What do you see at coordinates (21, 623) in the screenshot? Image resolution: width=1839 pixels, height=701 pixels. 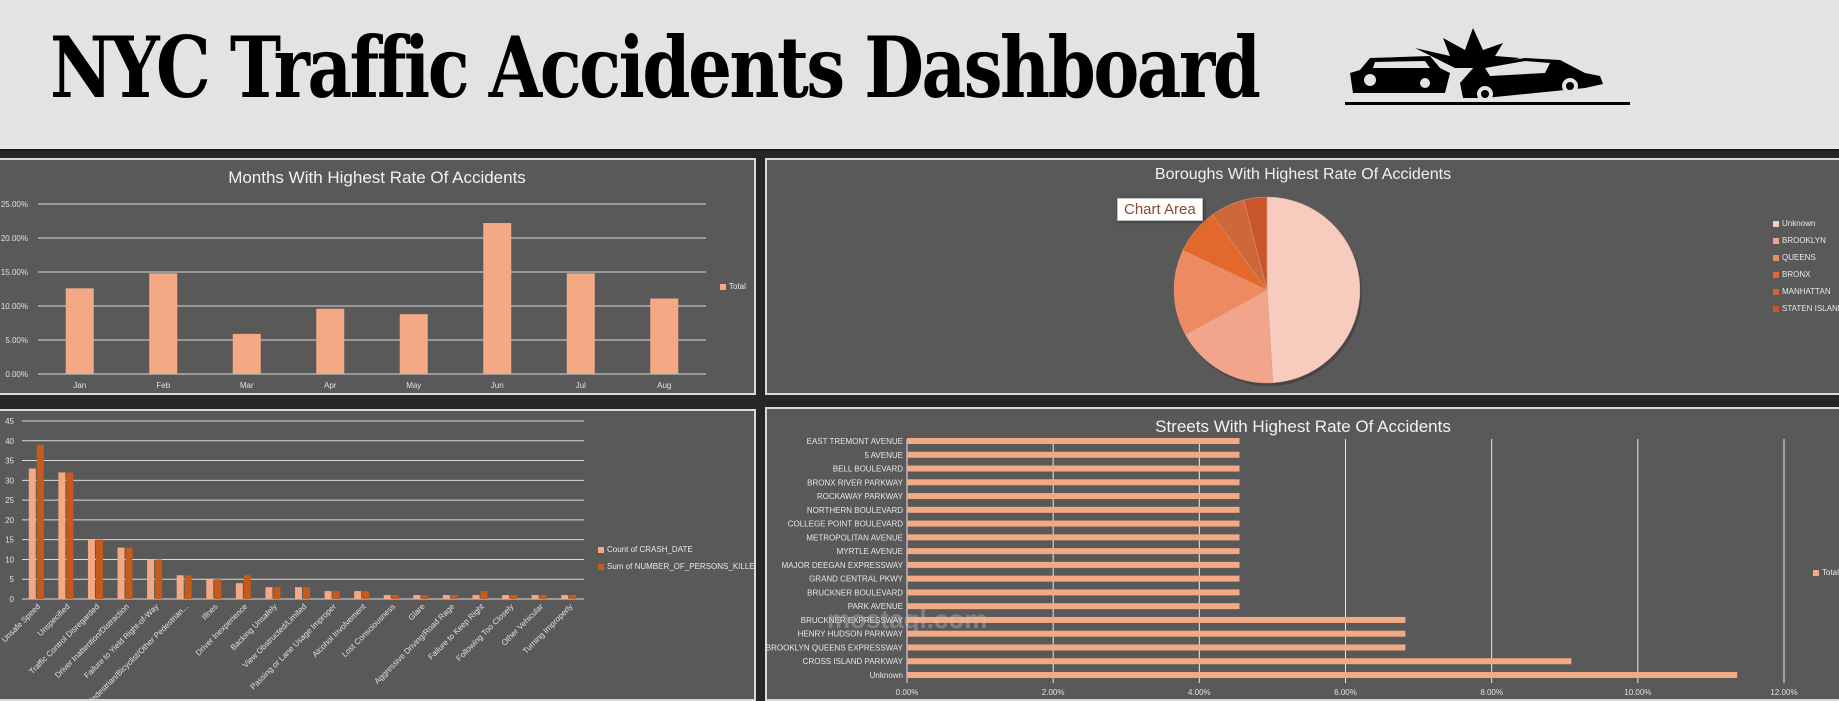 I see `x-tick: Unsafe Speed` at bounding box center [21, 623].